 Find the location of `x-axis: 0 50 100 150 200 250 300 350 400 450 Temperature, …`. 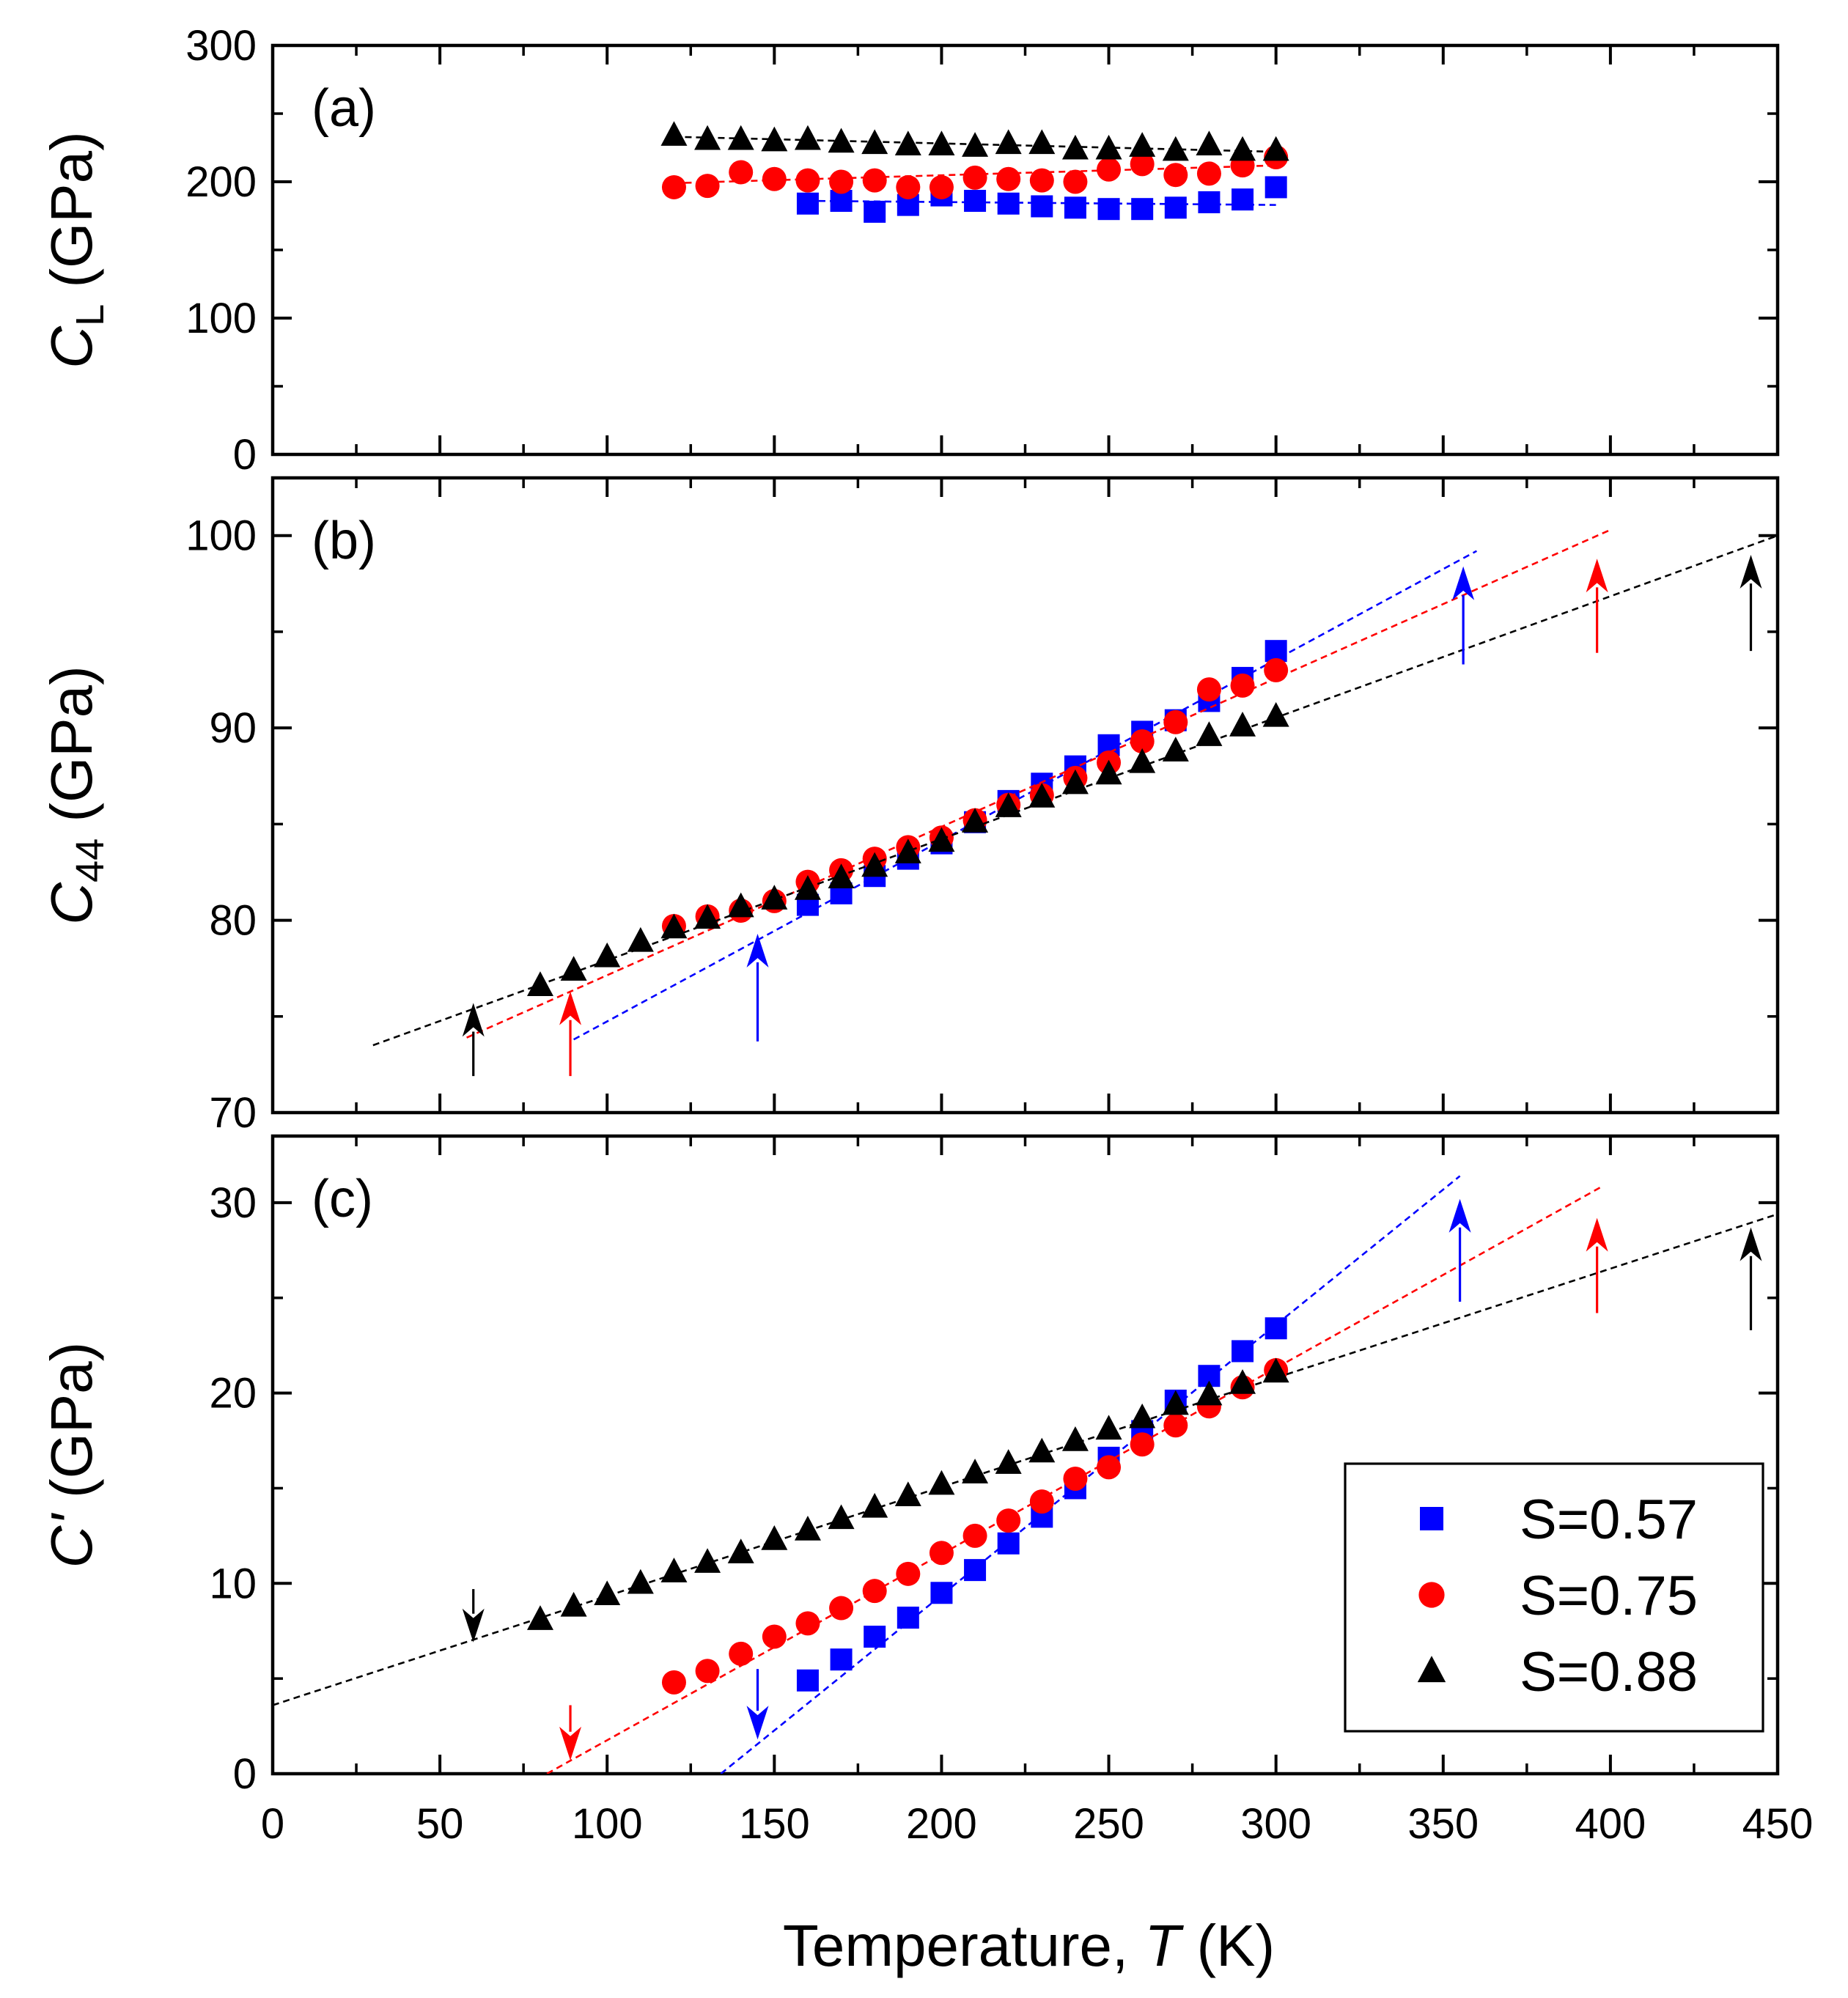

x-axis: 0 50 100 150 200 250 300 350 400 450 Temperature, … is located at coordinates (1037, 1889).